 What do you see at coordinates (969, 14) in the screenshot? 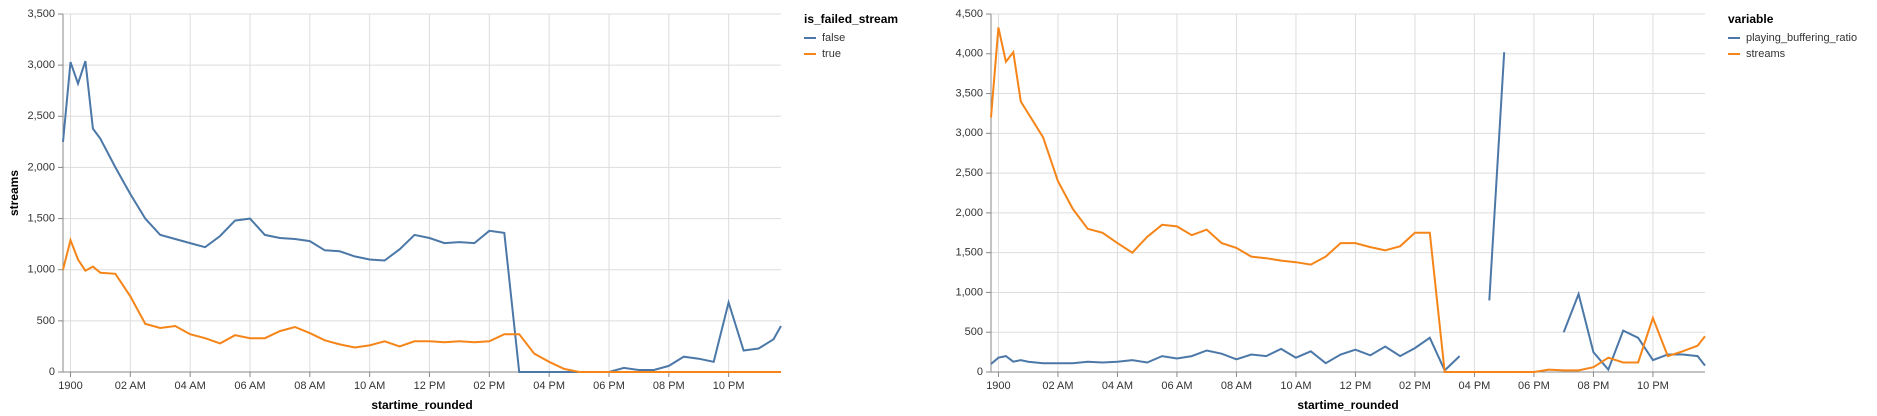
I see `y-tick-label: 4,500` at bounding box center [969, 14].